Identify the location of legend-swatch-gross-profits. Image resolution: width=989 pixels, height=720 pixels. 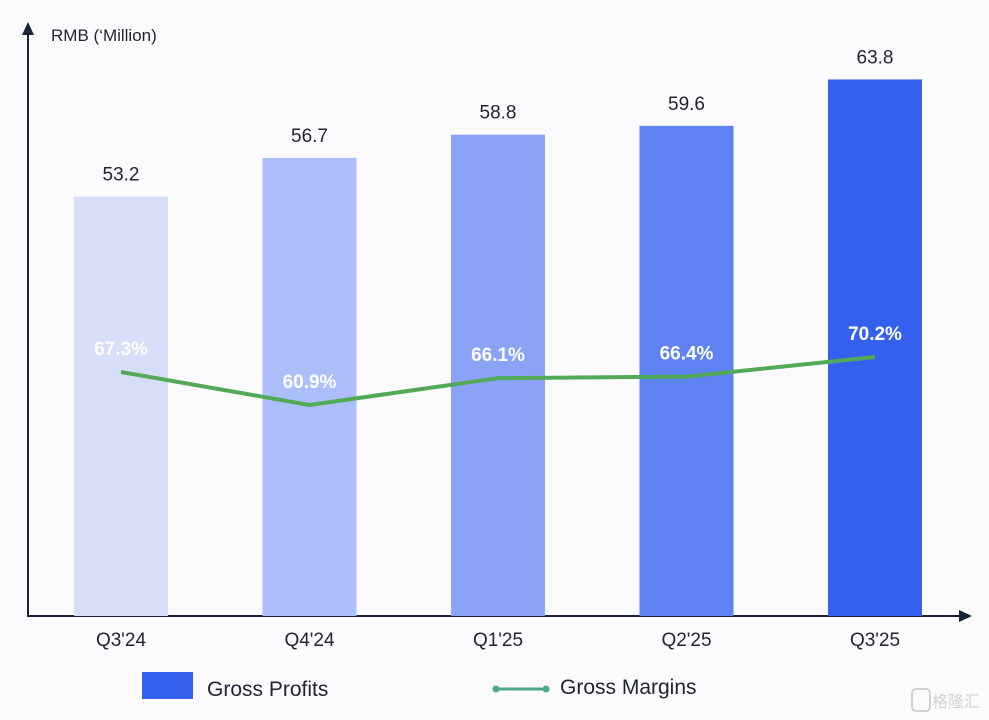
(167, 685).